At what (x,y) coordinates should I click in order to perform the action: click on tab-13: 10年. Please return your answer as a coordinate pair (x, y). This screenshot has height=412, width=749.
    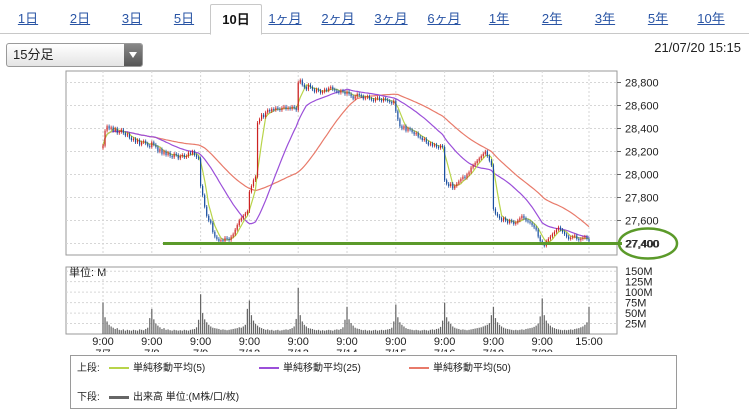
    Looking at the image, I should click on (711, 18).